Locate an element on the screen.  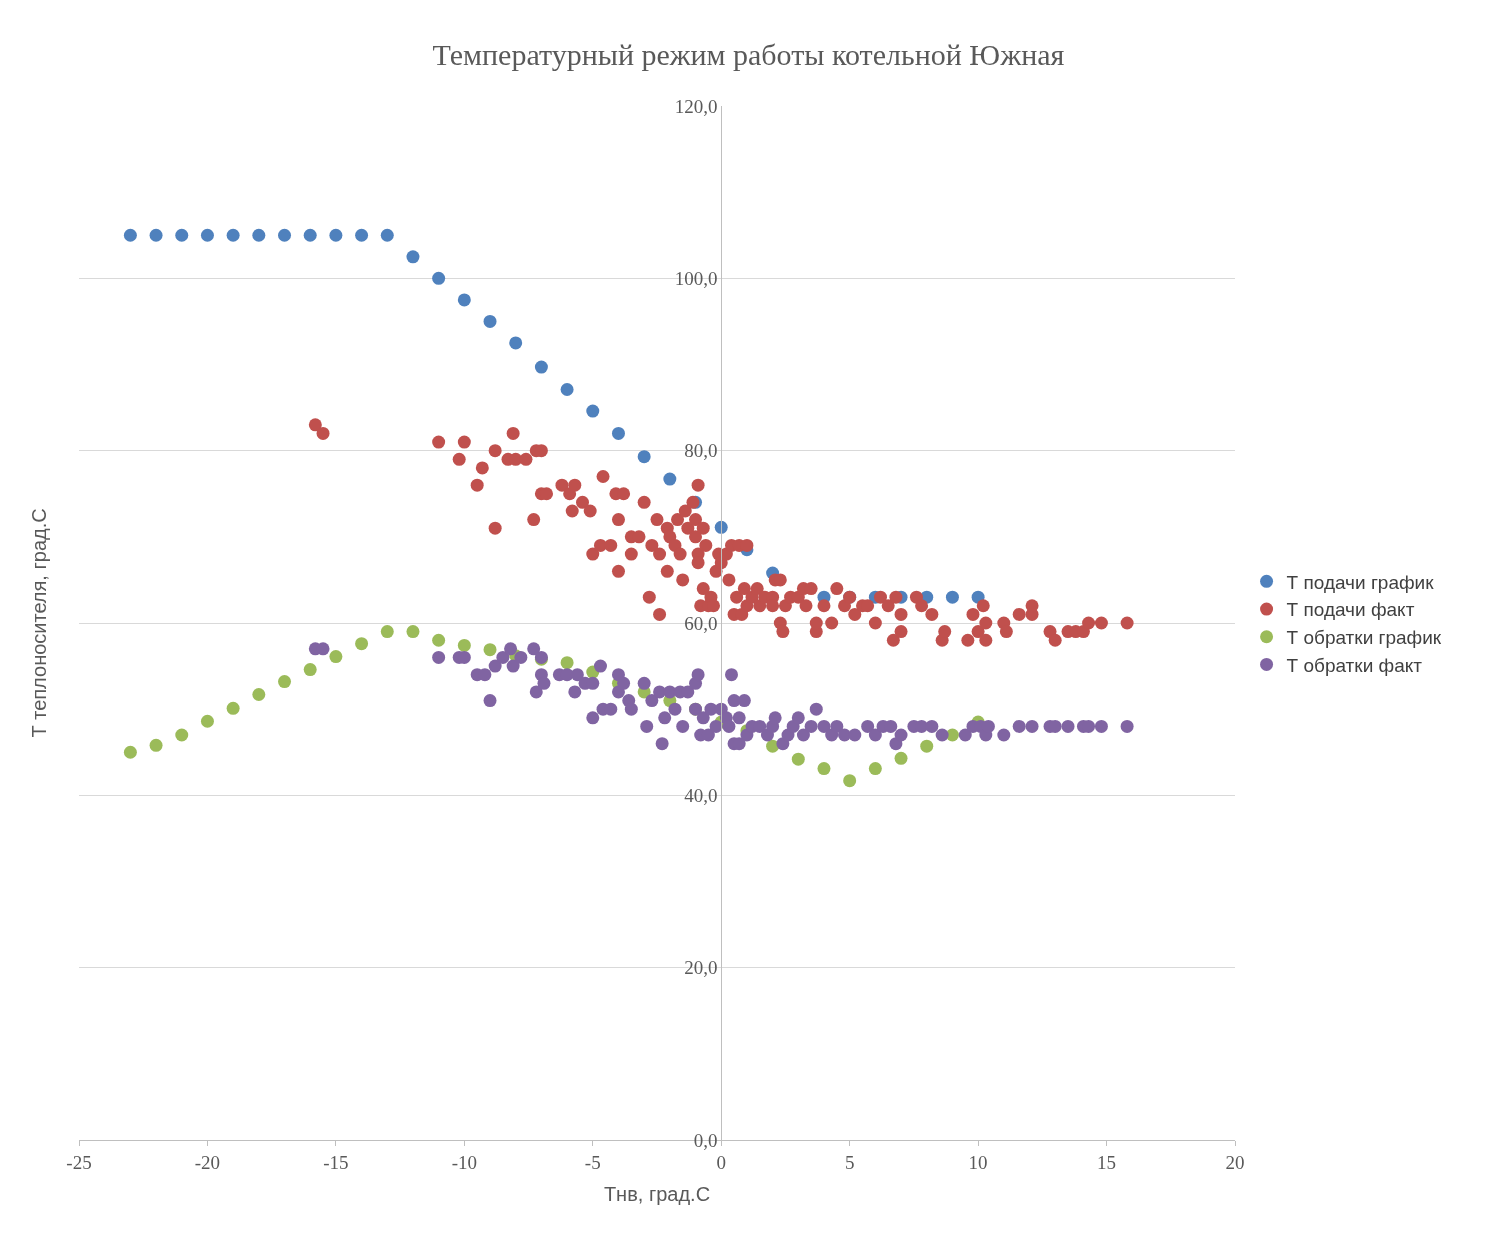
x-tick-label: -15 is located at coordinates (336, 1162).